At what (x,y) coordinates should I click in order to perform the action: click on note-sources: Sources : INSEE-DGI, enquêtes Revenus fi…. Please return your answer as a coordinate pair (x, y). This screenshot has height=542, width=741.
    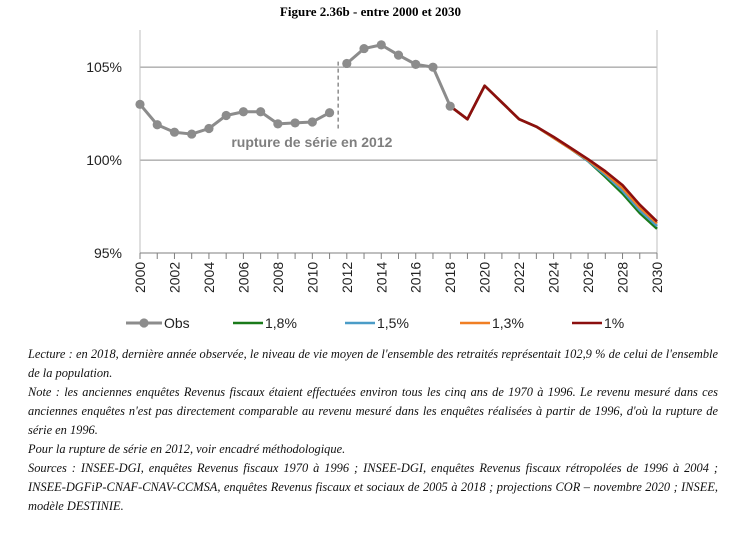
    Looking at the image, I should click on (373, 487).